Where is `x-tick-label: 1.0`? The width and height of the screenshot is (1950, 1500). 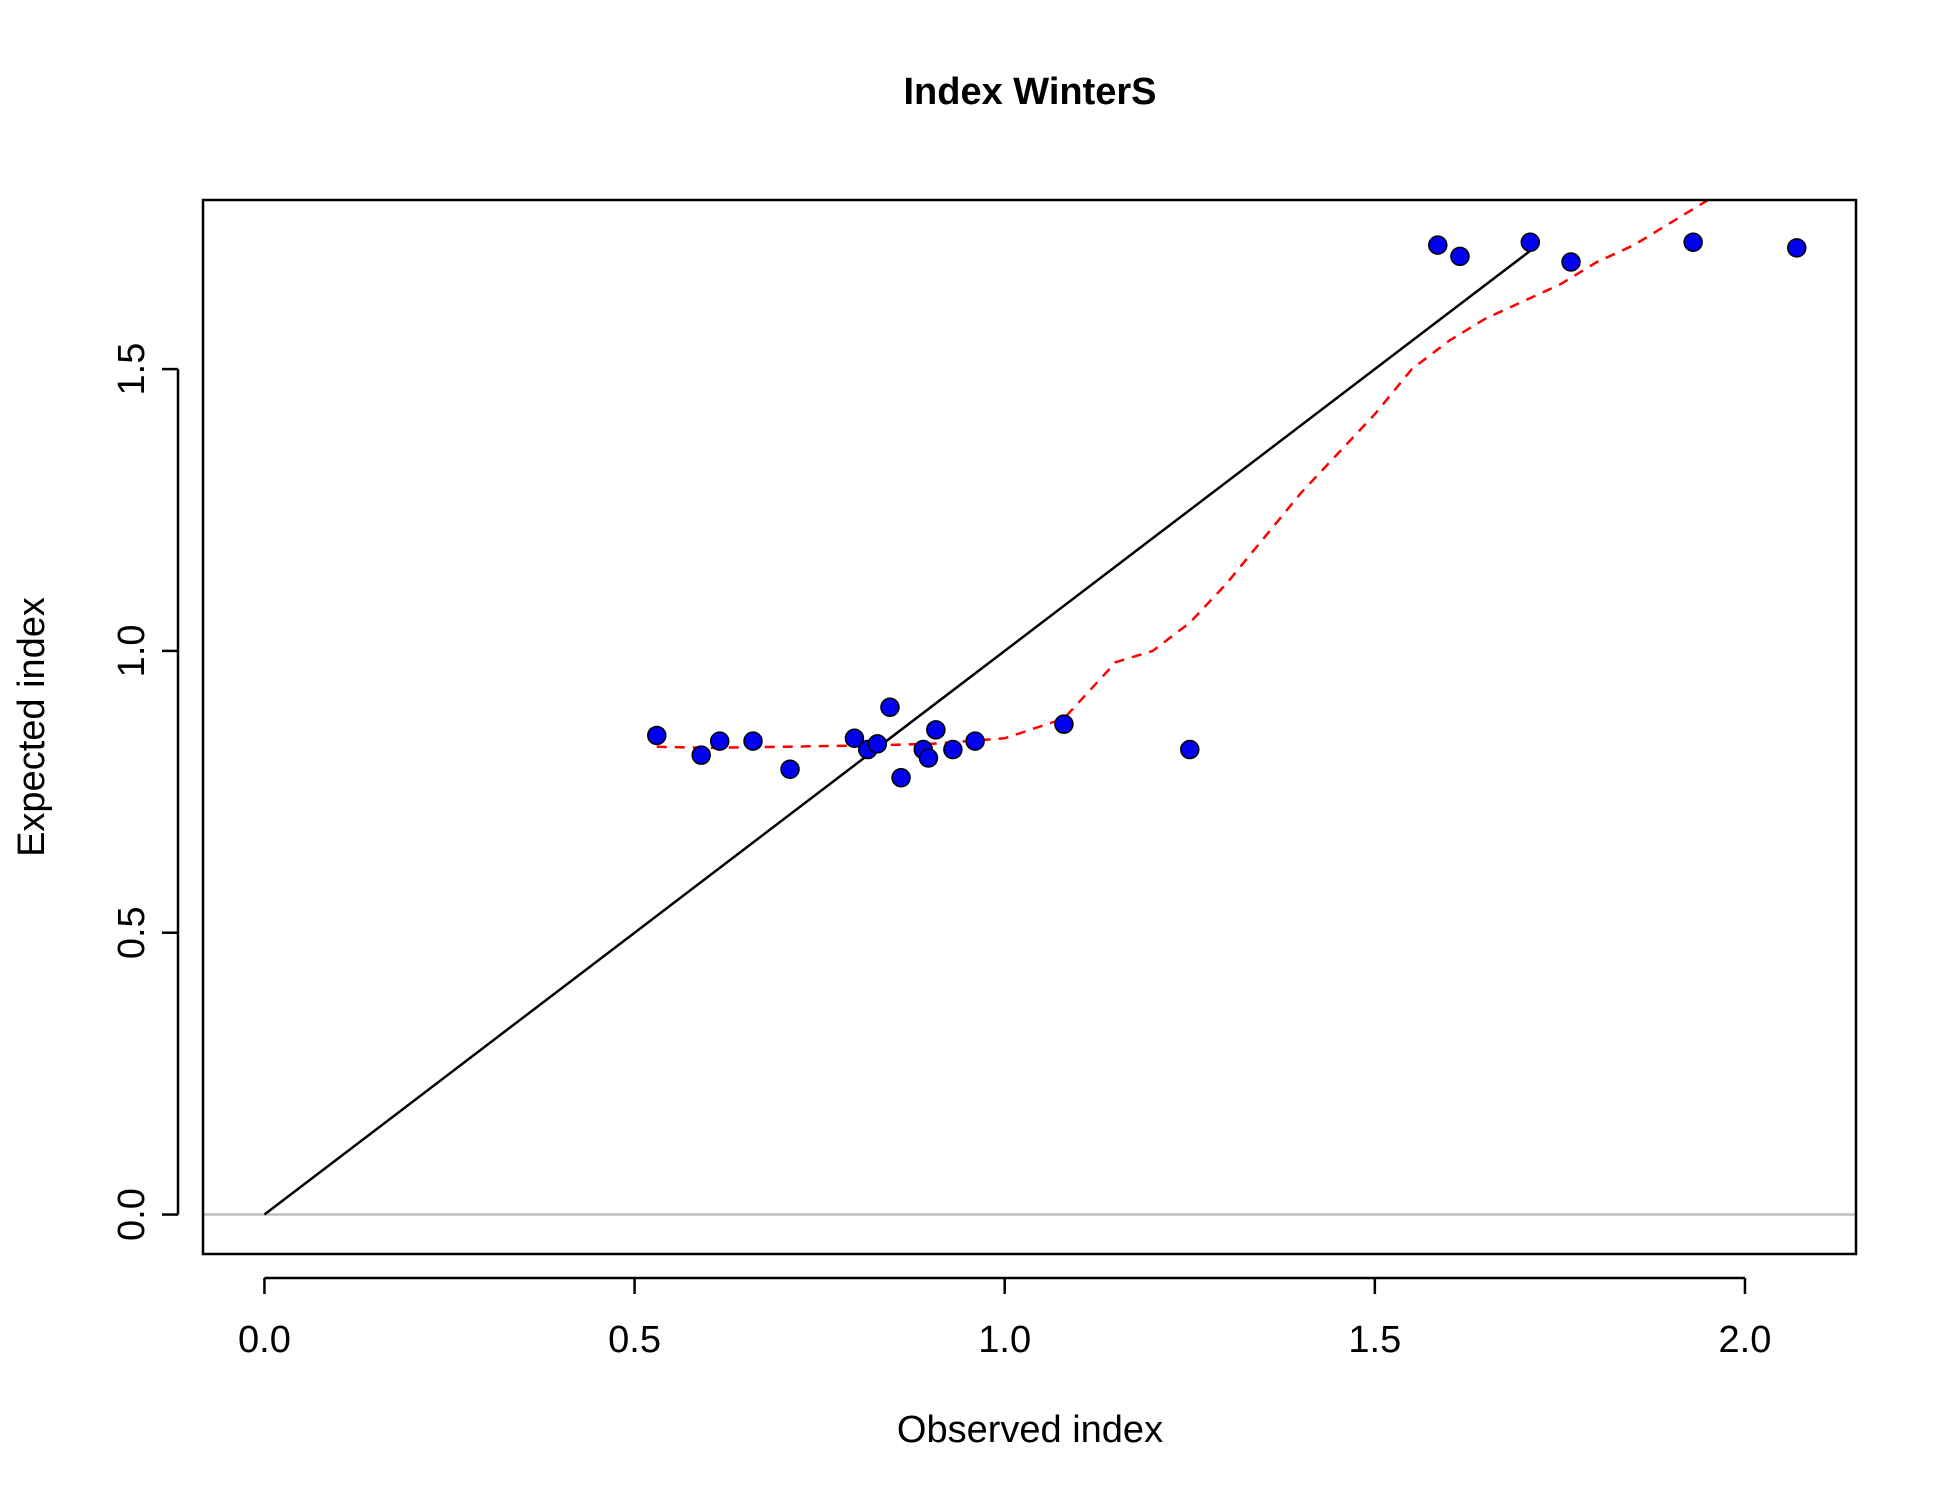 x-tick-label: 1.0 is located at coordinates (1004, 1340).